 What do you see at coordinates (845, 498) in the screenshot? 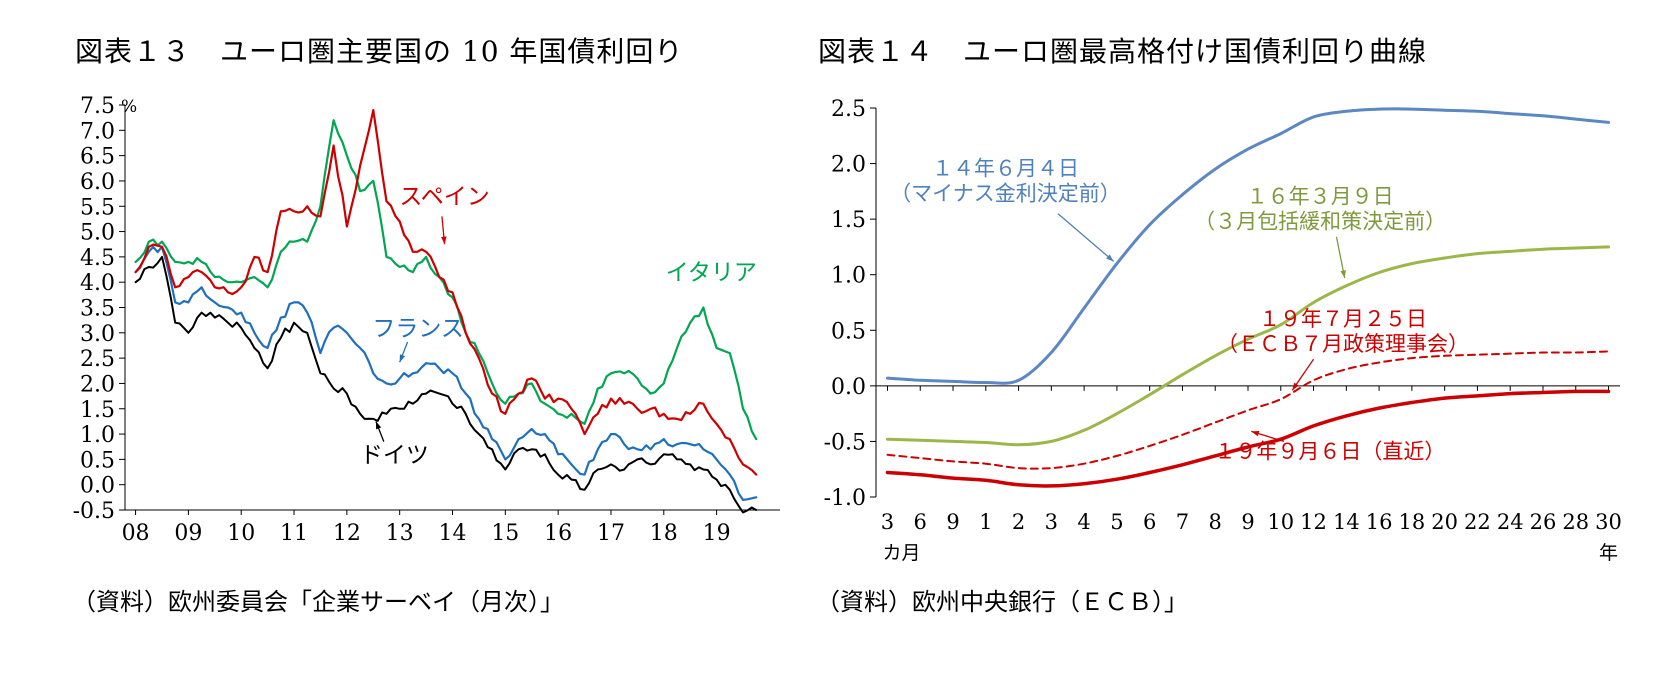
I see `svg-text: -1.0` at bounding box center [845, 498].